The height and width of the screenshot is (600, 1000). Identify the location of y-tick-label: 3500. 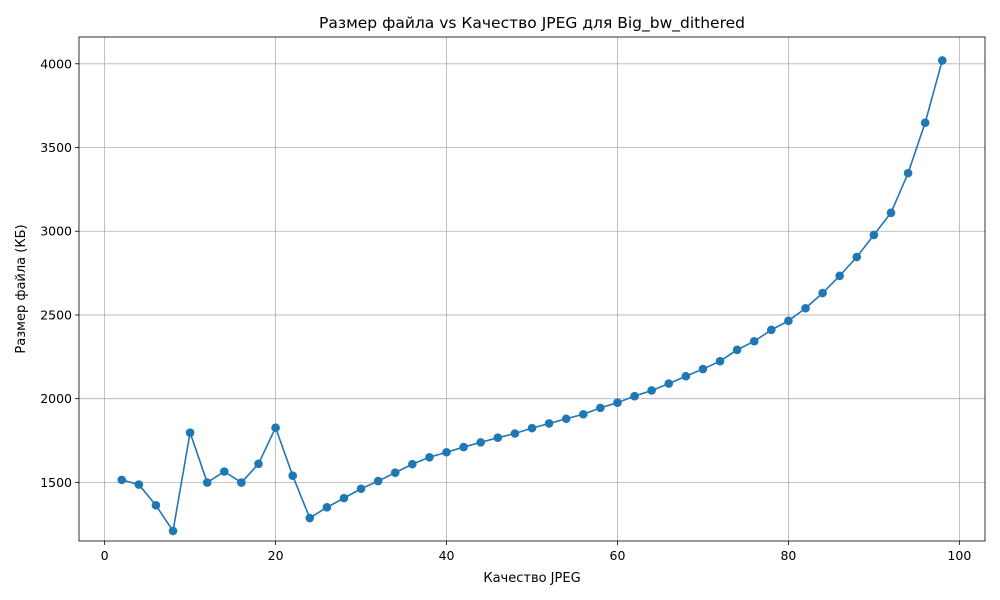
(56, 147).